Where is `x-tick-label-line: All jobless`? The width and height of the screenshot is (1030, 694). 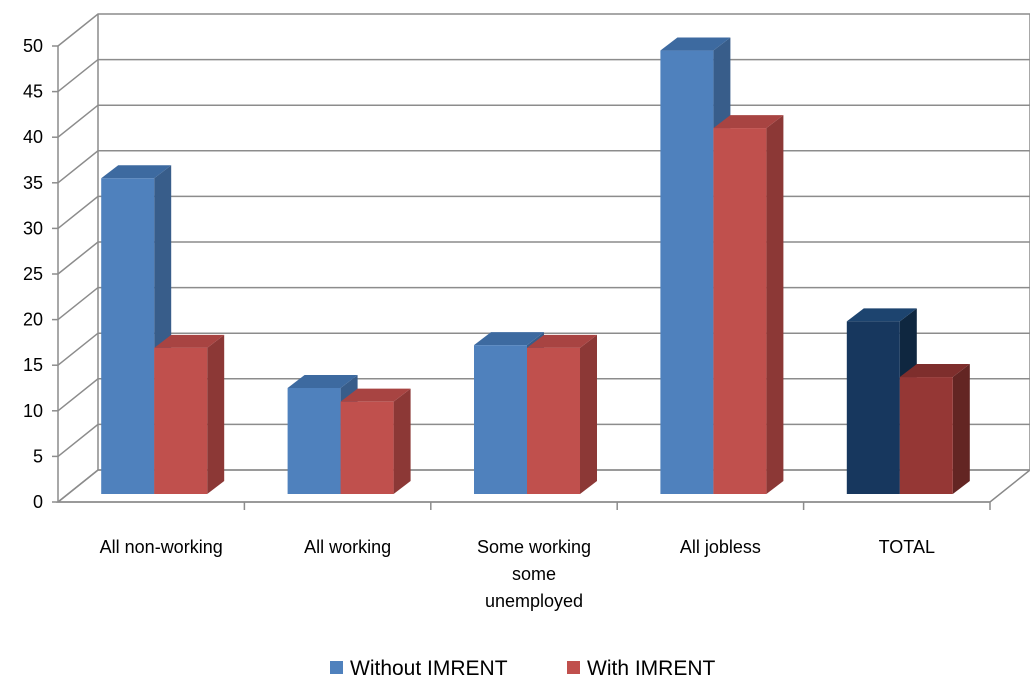
x-tick-label-line: All jobless is located at coordinates (720, 547).